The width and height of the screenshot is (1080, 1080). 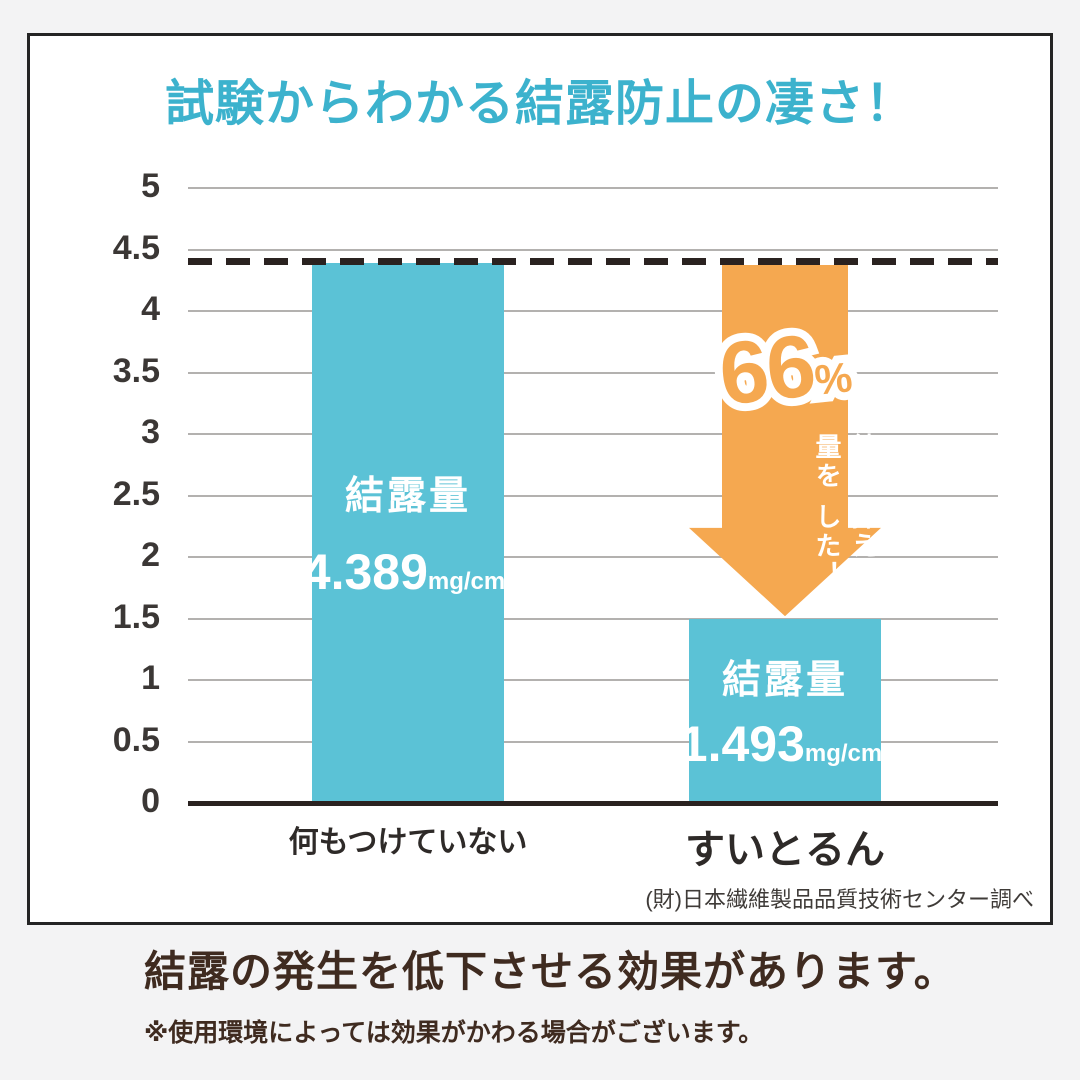 I want to click on y-axis-tick-label: 1.5, so click(x=136, y=616).